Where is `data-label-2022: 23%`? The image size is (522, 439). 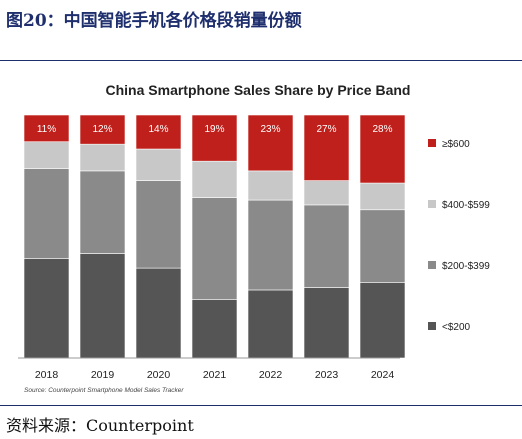
data-label-2022: 23% is located at coordinates (270, 129).